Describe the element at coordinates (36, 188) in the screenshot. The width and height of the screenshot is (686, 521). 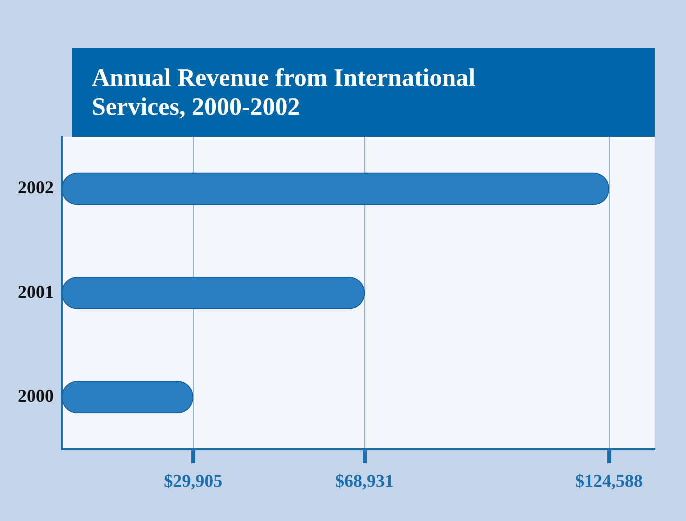
I see `y-tick-label: 2002` at that location.